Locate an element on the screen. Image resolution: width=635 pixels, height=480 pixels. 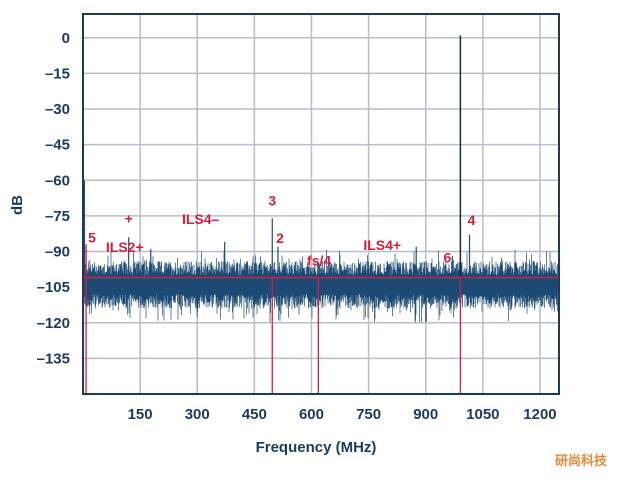
spur-label: + is located at coordinates (129, 218).